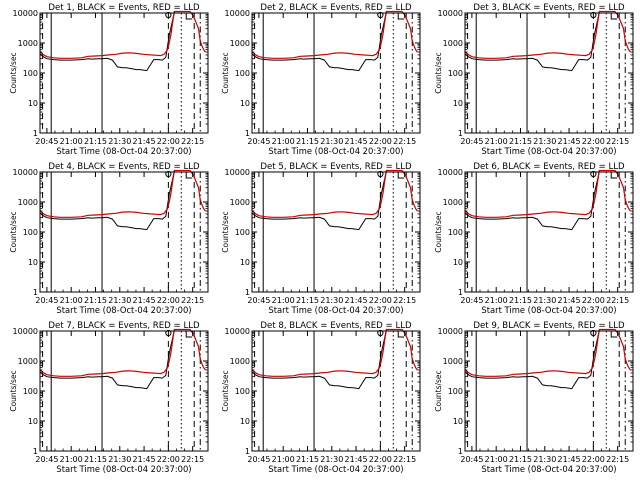 The height and width of the screenshot is (480, 640). What do you see at coordinates (336, 326) in the screenshot?
I see `panel-title: Det 8, BLACK = Events, RED = LLD` at bounding box center [336, 326].